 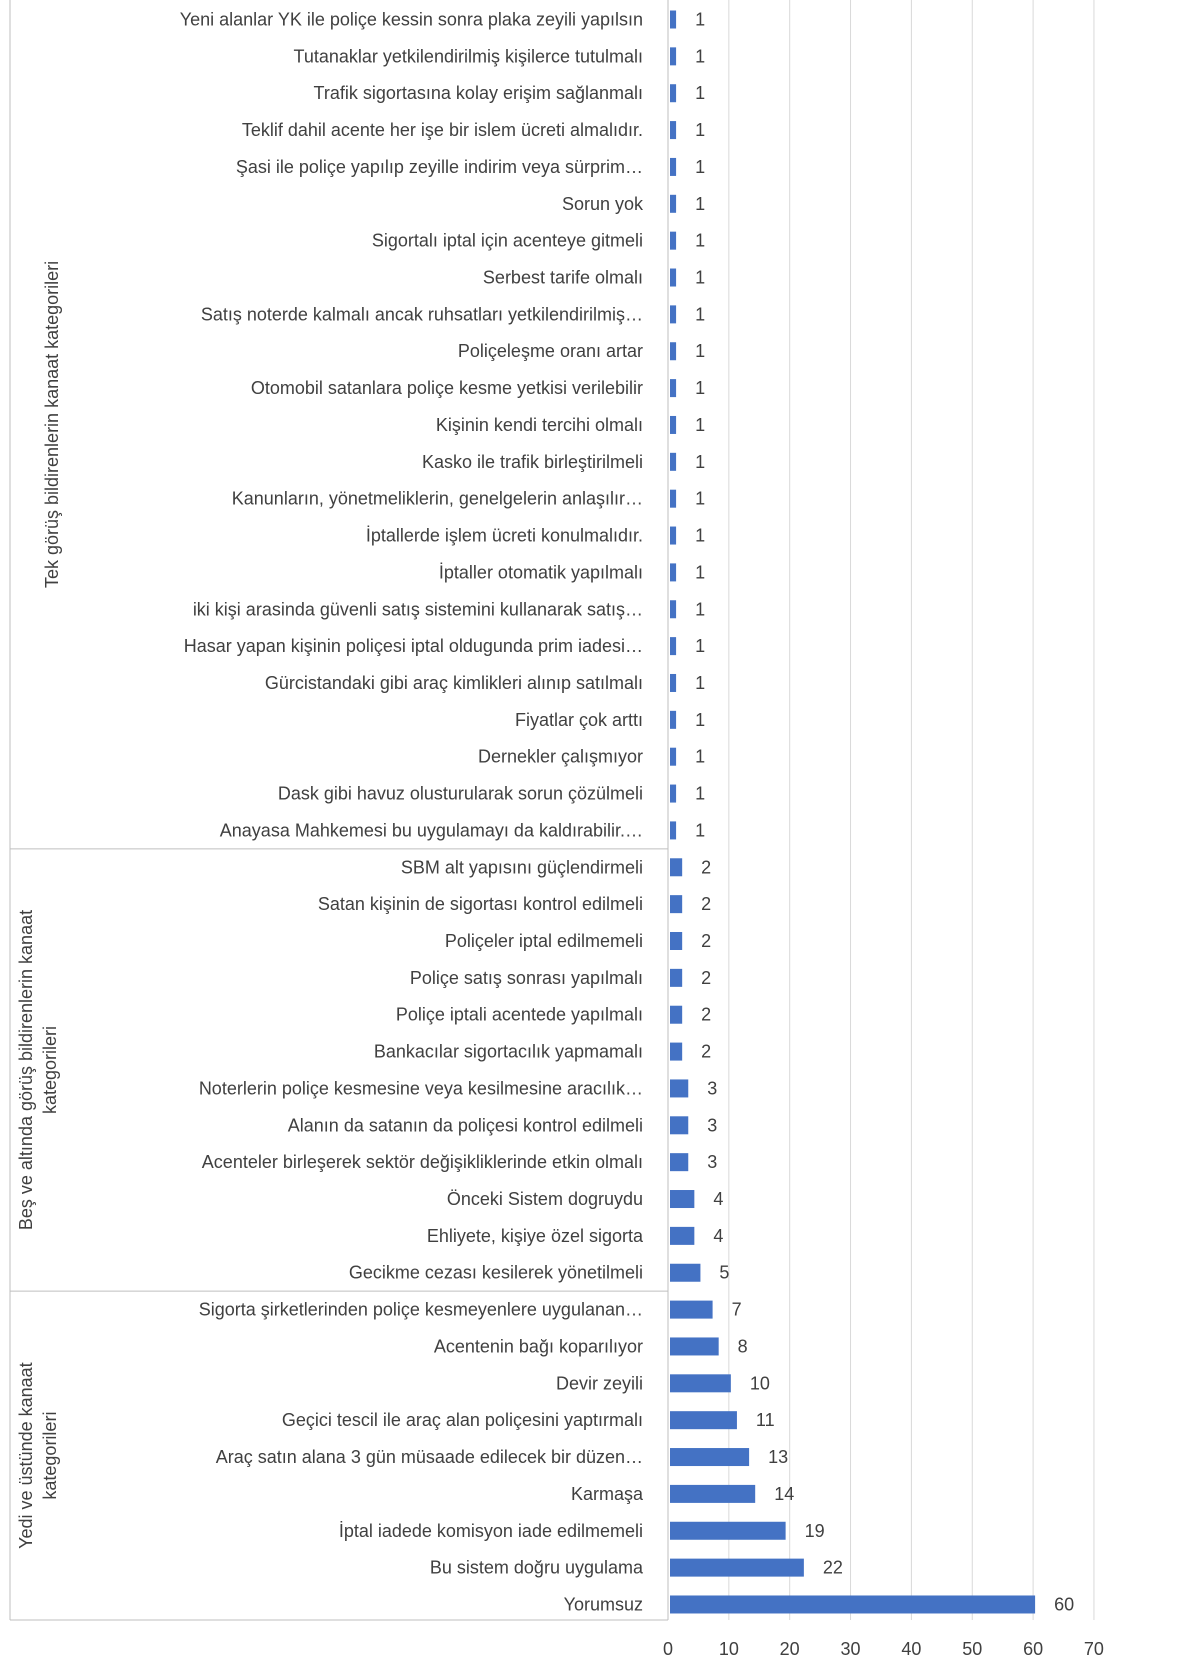 I want to click on data-label: 5, so click(x=724, y=1273).